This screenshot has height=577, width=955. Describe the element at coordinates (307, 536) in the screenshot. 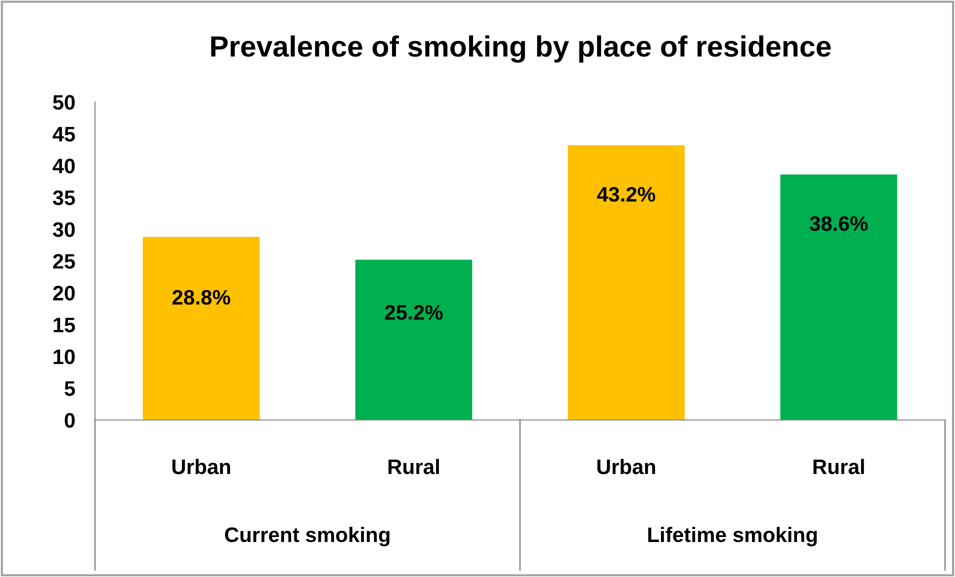

I see `text: Current smoking` at that location.